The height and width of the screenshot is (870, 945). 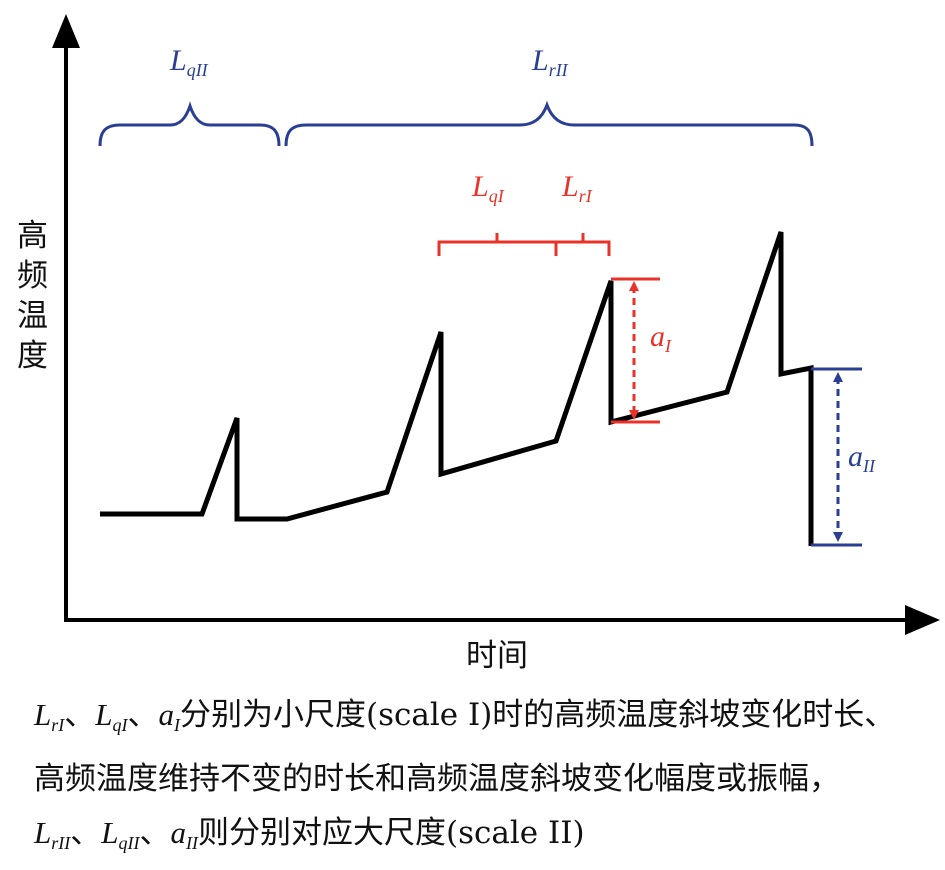 I want to click on amplitude-aII-marker, so click(x=836, y=457).